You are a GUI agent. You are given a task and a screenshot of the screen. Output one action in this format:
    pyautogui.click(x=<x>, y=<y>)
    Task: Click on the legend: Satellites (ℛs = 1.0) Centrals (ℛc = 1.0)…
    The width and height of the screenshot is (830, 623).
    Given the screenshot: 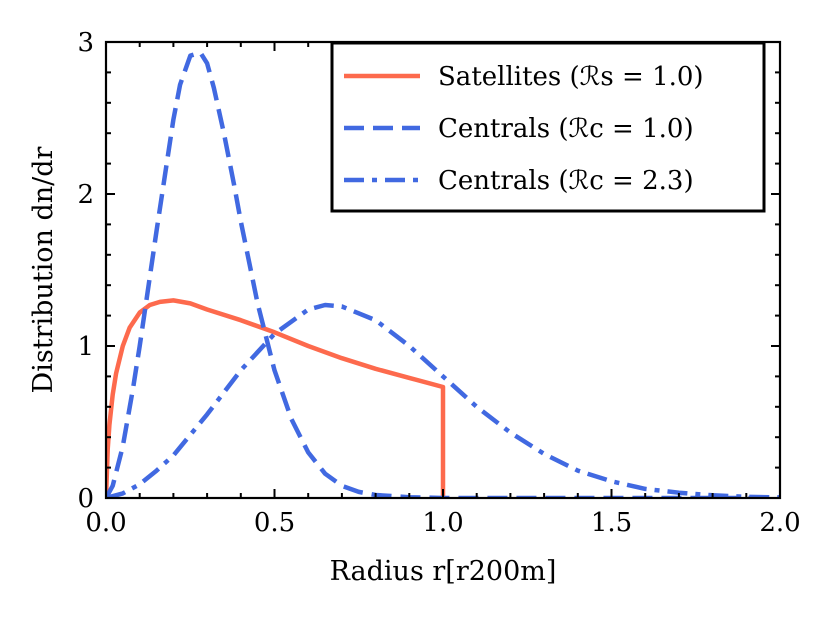 What is the action you would take?
    pyautogui.click(x=548, y=127)
    